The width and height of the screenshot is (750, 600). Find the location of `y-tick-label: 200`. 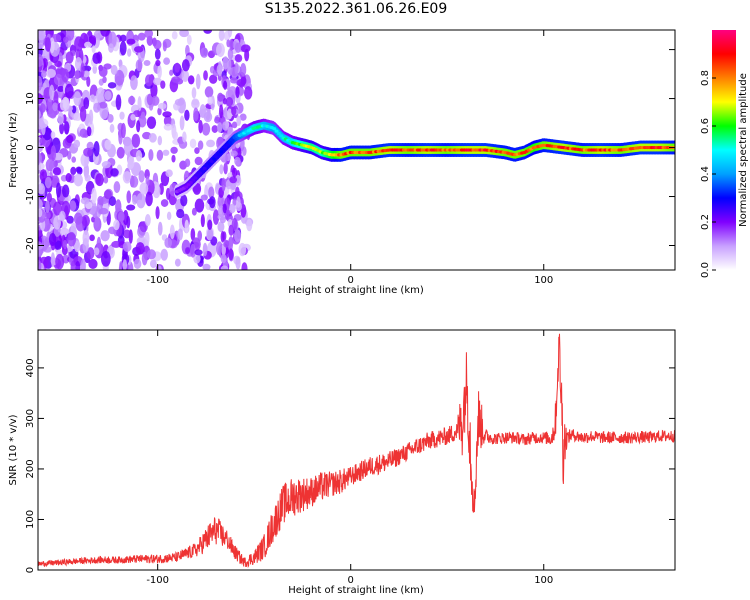

y-tick-label: 200 is located at coordinates (30, 468).